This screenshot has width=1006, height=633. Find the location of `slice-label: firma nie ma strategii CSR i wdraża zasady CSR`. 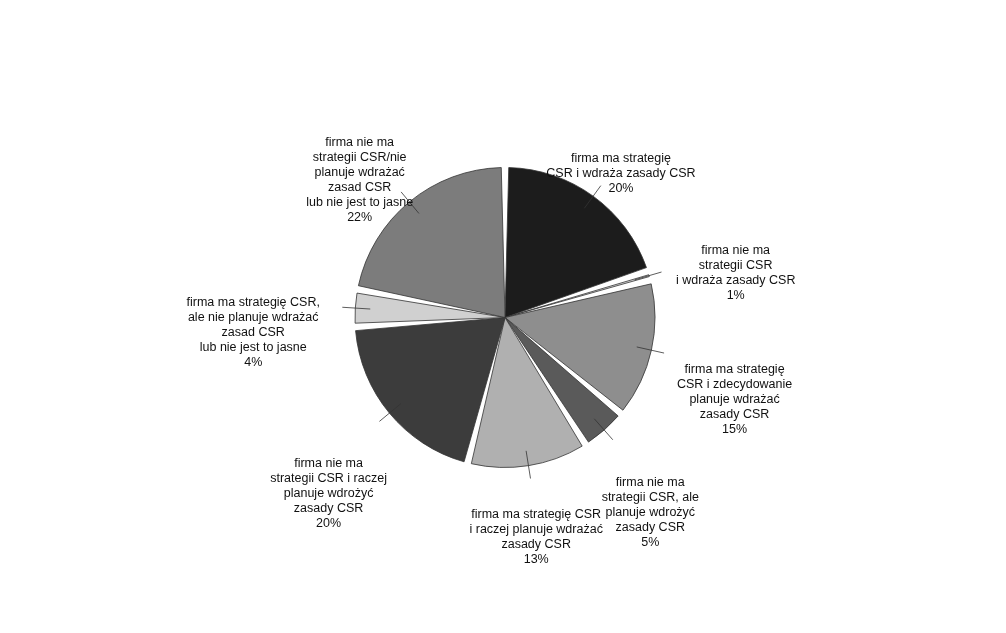

slice-label: firma nie ma strategii CSR i wdraża zasady CSR is located at coordinates (735, 265).